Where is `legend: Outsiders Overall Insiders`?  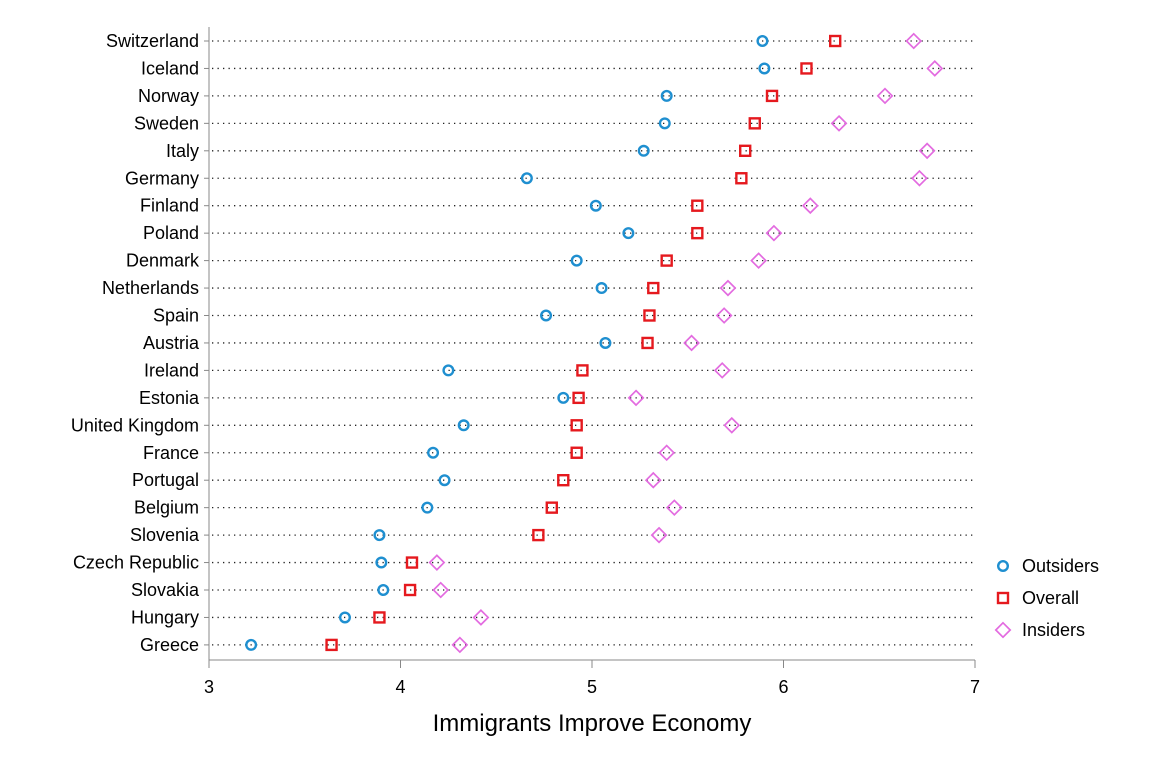
legend: Outsiders Overall Insiders is located at coordinates (1046, 598).